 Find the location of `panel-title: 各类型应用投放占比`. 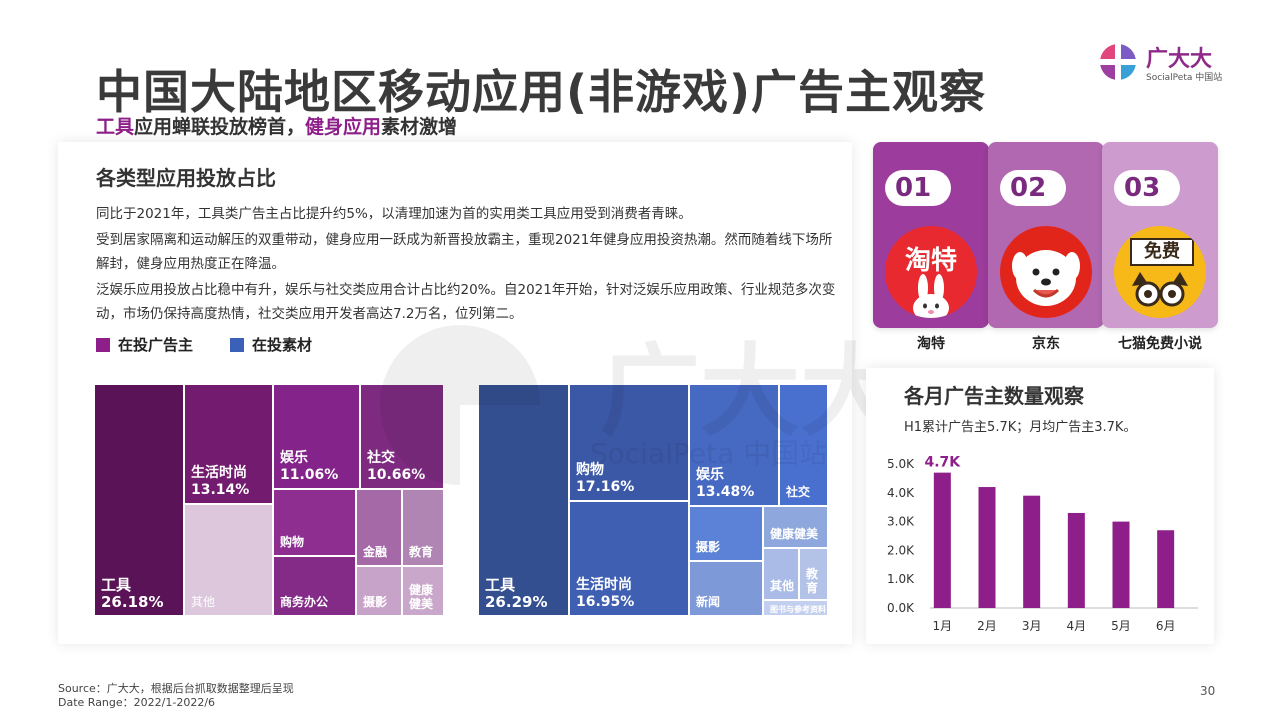

panel-title: 各类型应用投放占比 is located at coordinates (186, 178).